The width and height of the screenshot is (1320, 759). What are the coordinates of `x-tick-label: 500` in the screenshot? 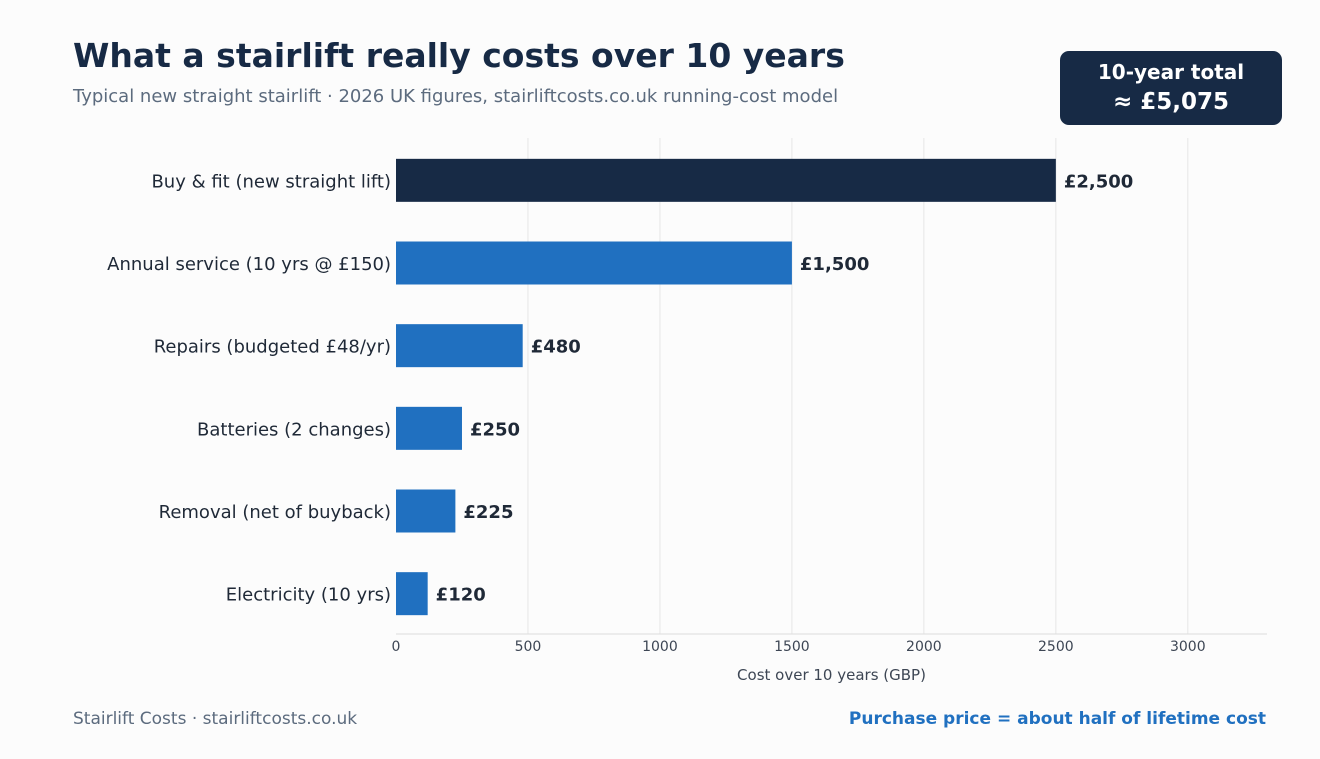 It's located at (528, 647).